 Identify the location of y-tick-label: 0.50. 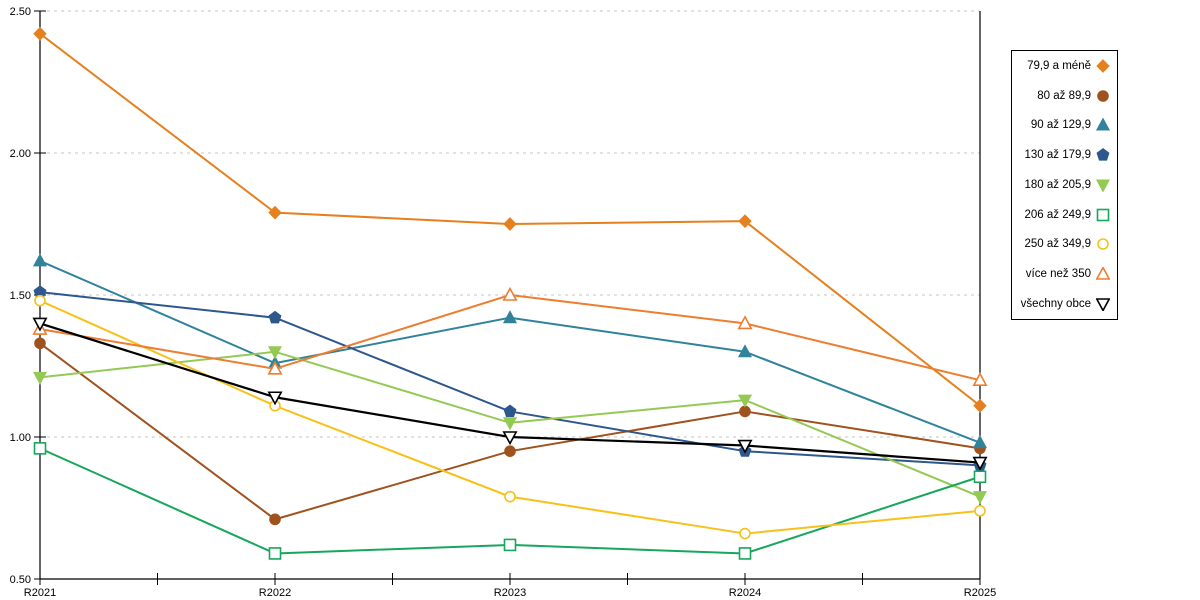
(20, 580).